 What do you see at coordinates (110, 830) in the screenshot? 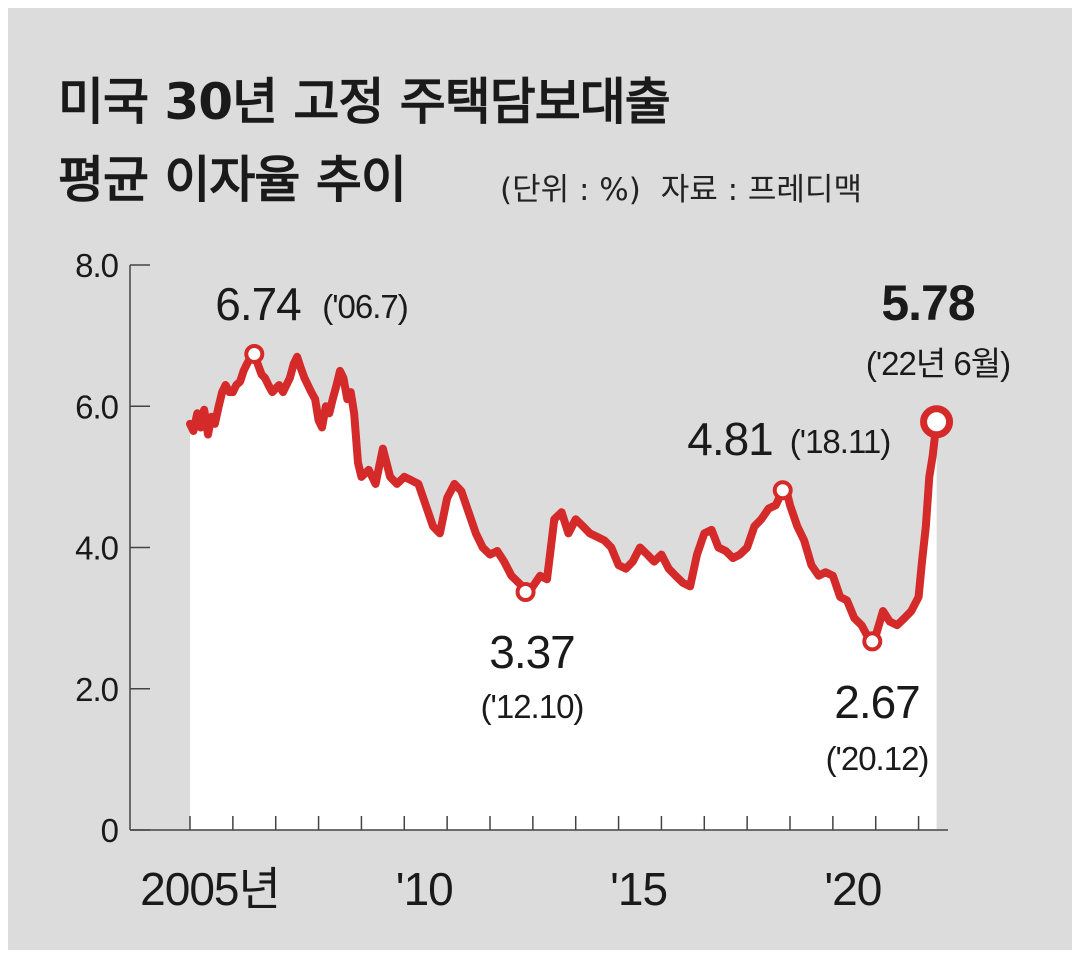
I see `y-tick-label: 0` at bounding box center [110, 830].